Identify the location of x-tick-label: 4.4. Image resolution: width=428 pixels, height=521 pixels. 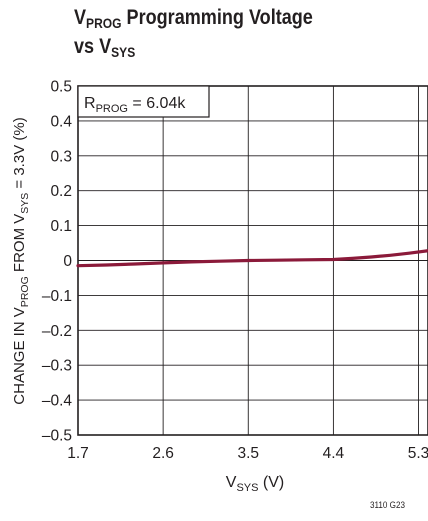
(334, 453).